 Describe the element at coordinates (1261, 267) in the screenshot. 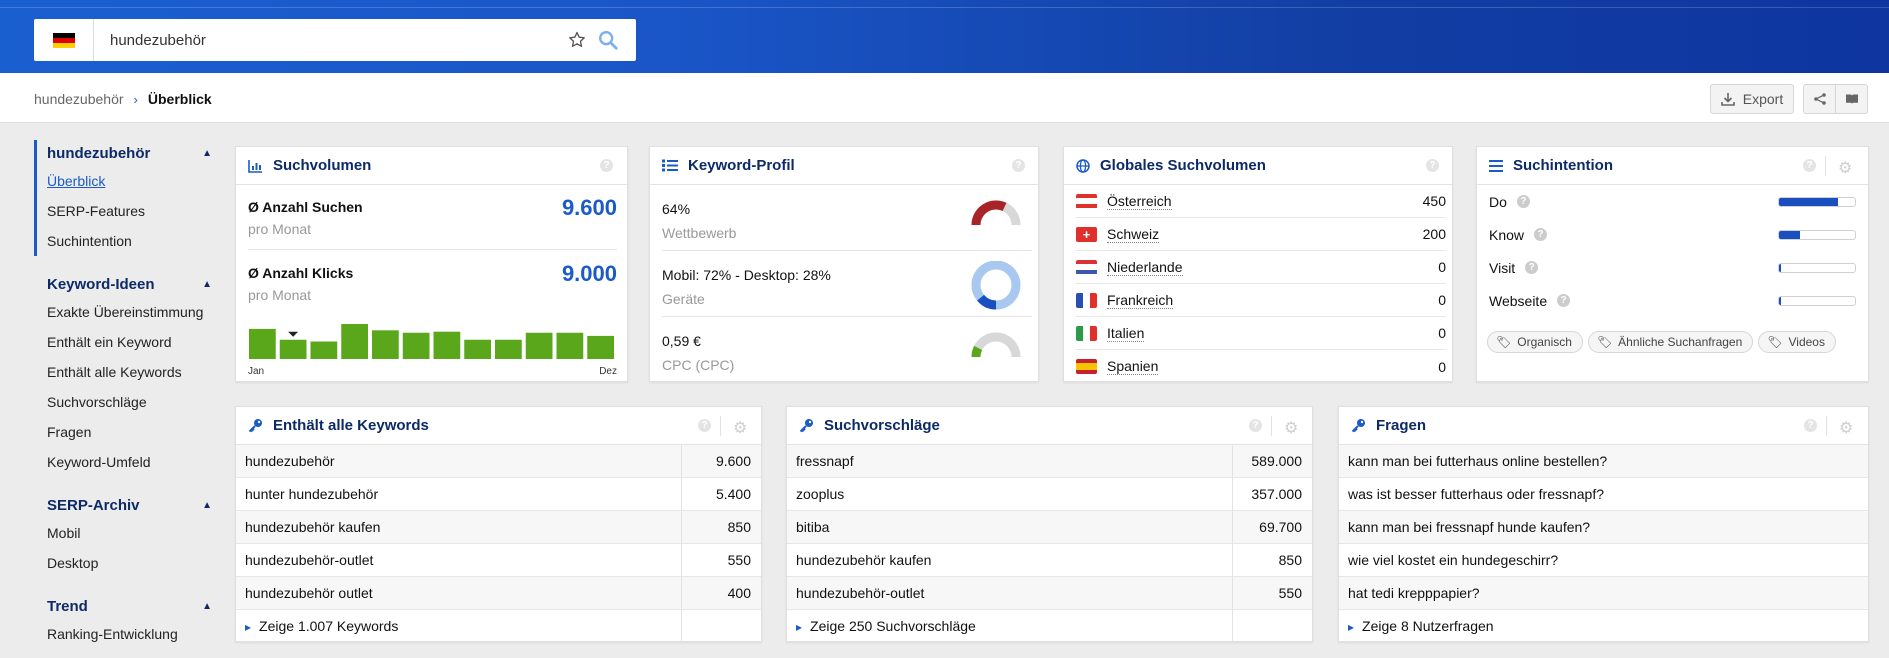

I see `country-row-nl: Niederlande 0` at that location.